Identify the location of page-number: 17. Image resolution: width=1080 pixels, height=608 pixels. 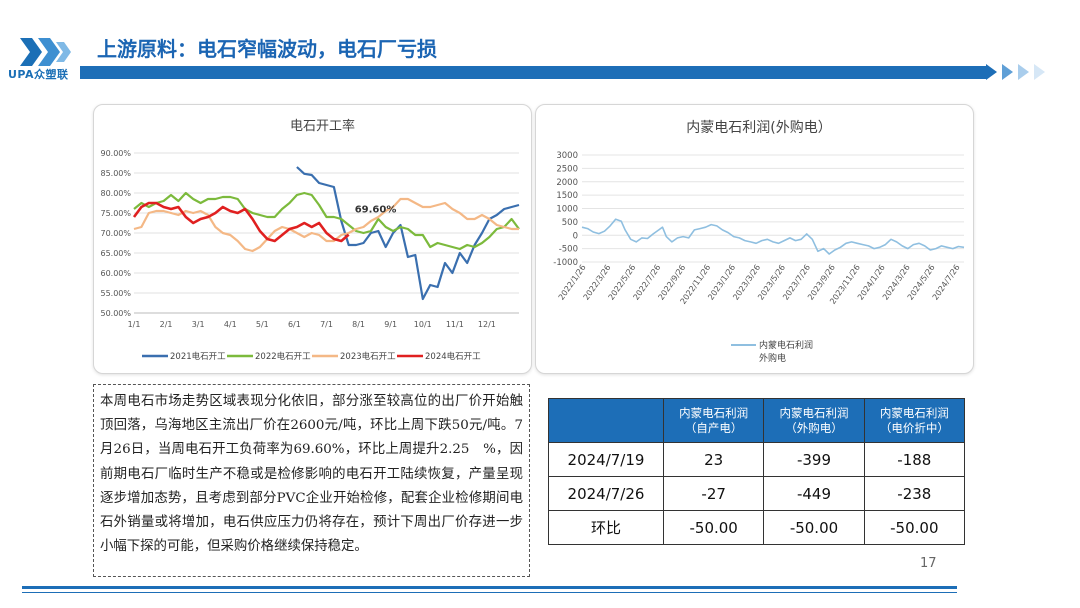
(928, 563).